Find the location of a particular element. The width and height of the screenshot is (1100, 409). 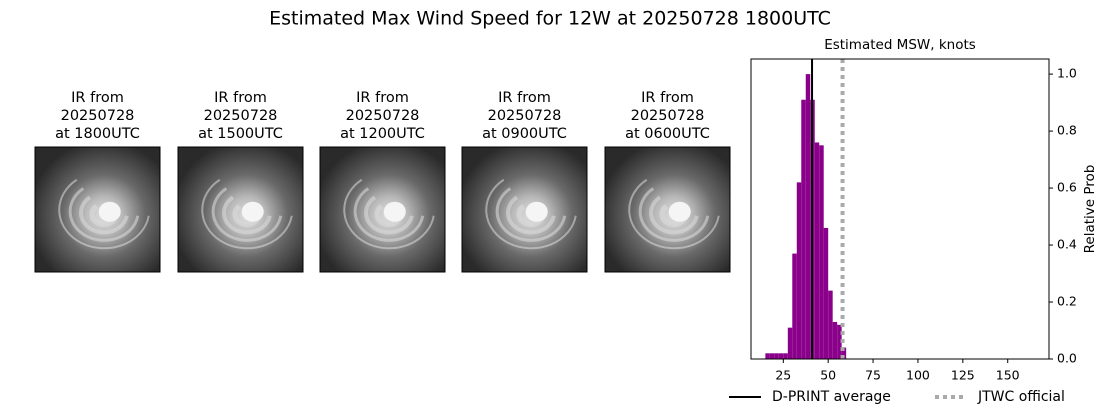

x-tick-label: 25 is located at coordinates (783, 375).